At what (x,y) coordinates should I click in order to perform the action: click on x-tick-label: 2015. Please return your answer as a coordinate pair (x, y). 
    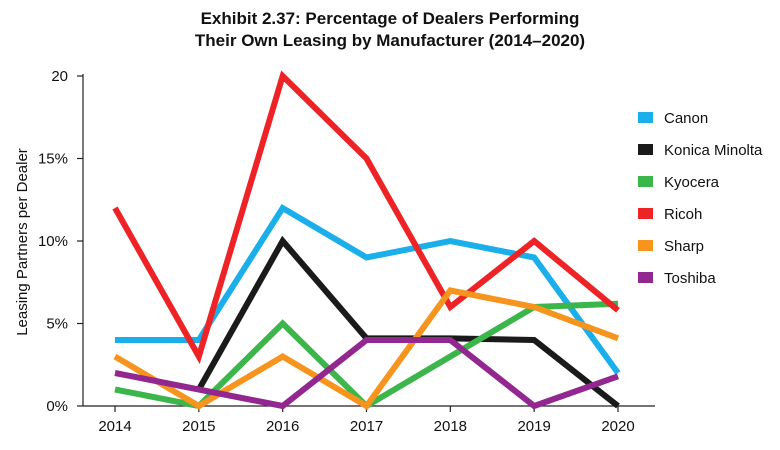
    Looking at the image, I should click on (198, 426).